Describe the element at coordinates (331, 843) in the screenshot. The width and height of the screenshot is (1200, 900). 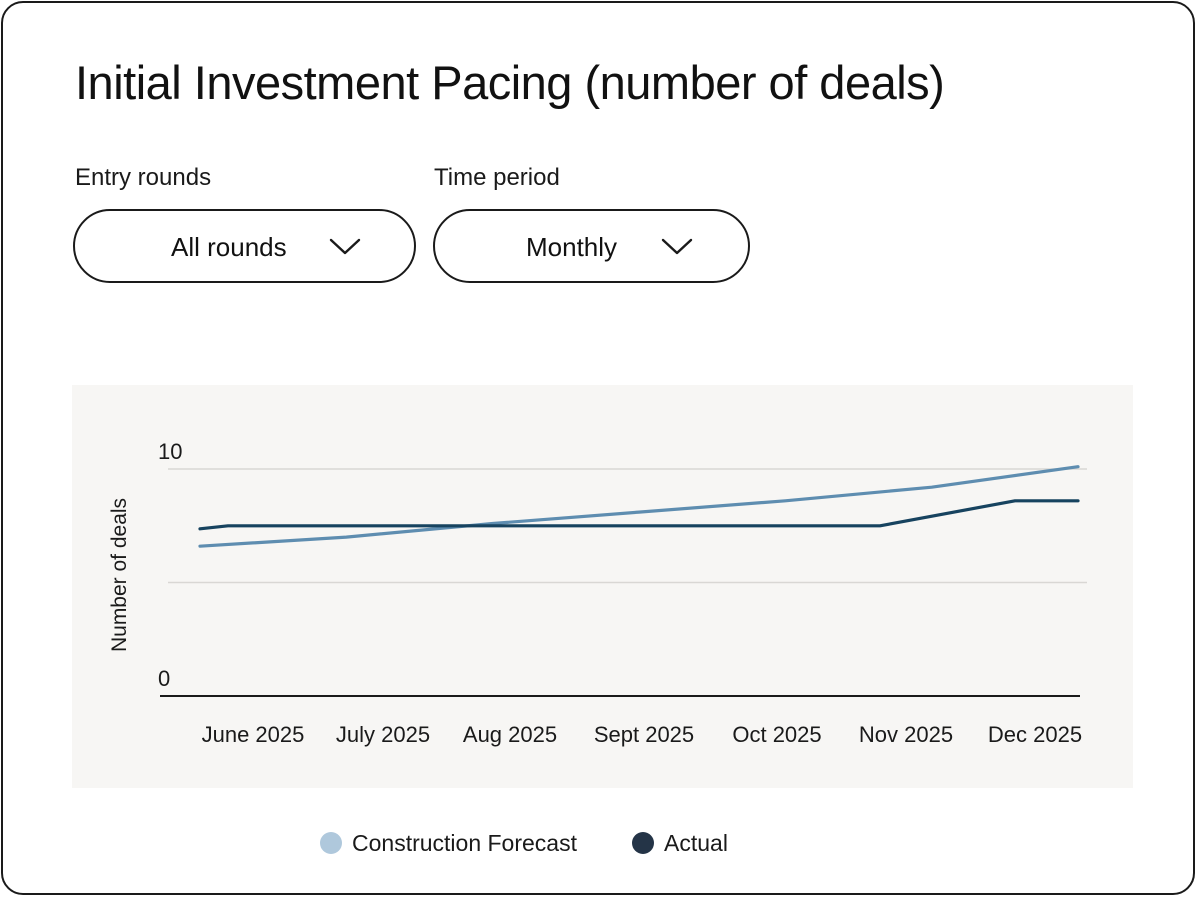
I see `legend-swatch-forecast` at that location.